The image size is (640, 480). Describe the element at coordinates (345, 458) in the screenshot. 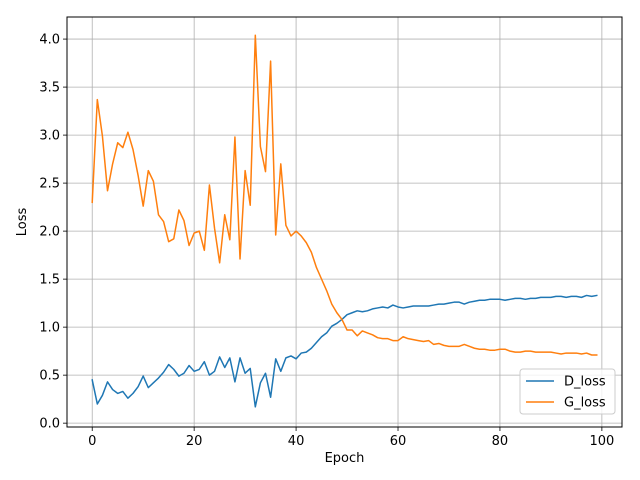

I see `x-axis-label: Epoch` at that location.